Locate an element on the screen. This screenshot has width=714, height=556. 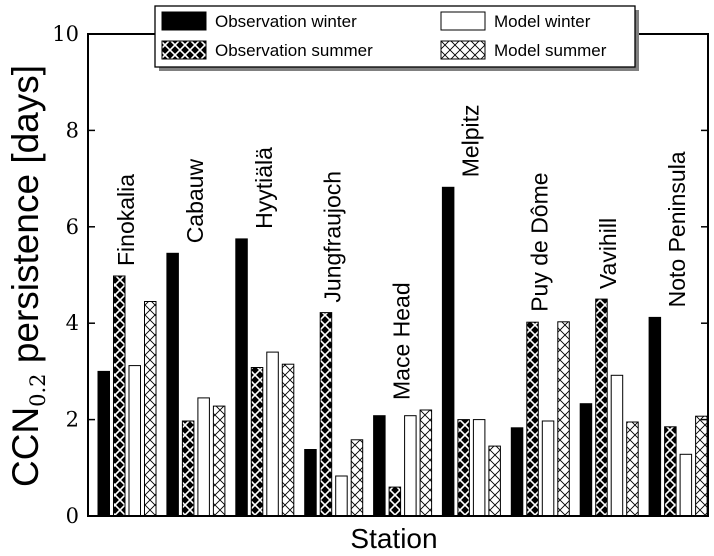
y-tick-label: 8 is located at coordinates (72, 130).